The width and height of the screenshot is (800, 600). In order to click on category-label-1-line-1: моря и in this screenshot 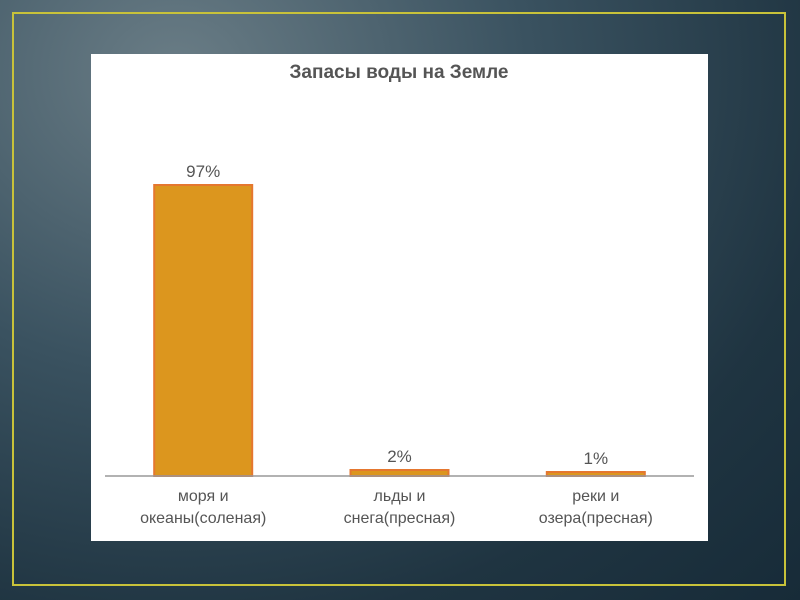, I will do `click(203, 496)`.